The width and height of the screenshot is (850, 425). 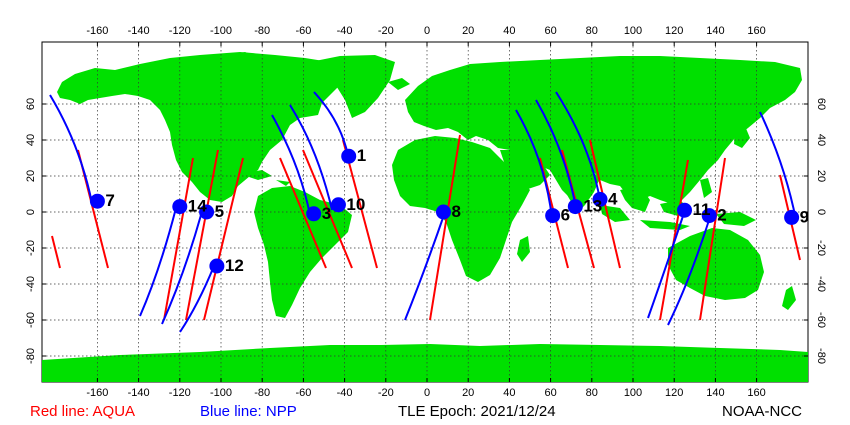 I want to click on lon-tick-top: -60, so click(x=303, y=31).